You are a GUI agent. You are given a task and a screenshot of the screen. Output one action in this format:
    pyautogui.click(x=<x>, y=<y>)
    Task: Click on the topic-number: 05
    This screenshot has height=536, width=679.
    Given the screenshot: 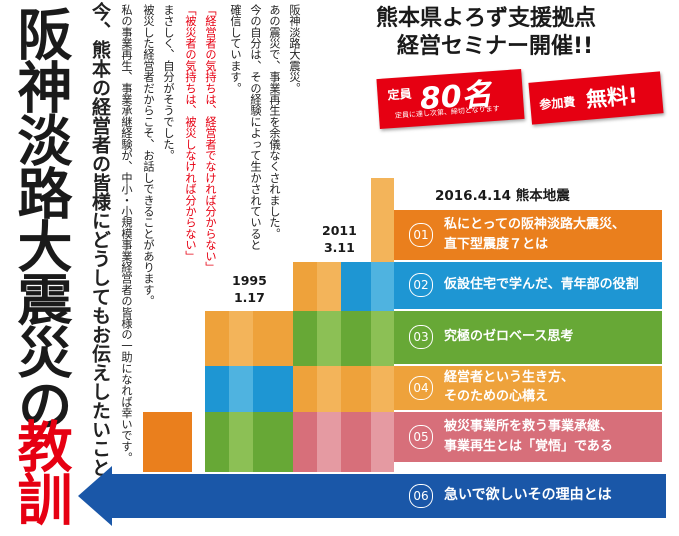 What is the action you would take?
    pyautogui.click(x=421, y=437)
    